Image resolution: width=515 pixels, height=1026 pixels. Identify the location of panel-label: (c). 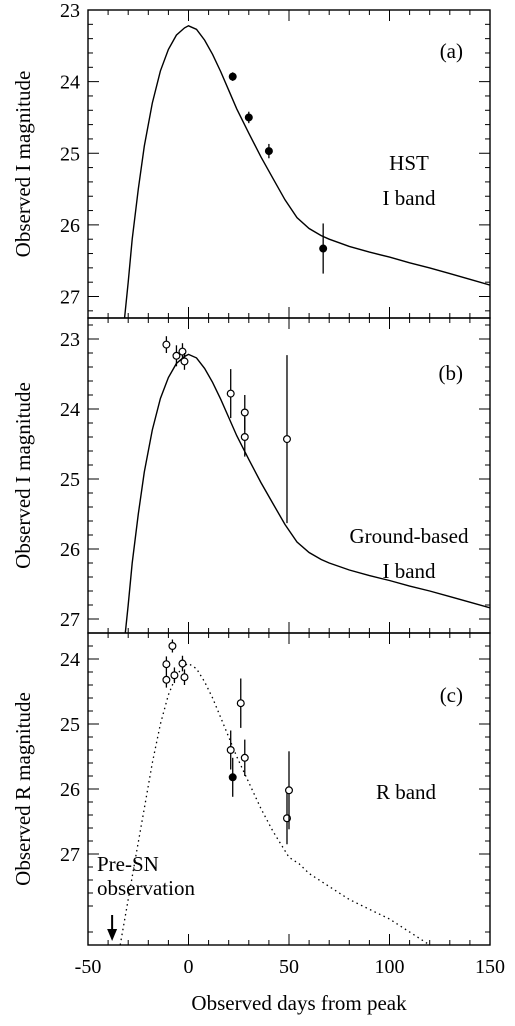
(451, 695).